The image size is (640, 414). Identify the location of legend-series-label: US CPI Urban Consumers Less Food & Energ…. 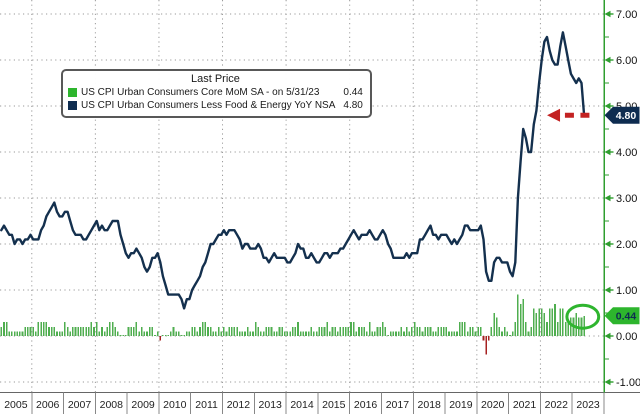
(208, 105).